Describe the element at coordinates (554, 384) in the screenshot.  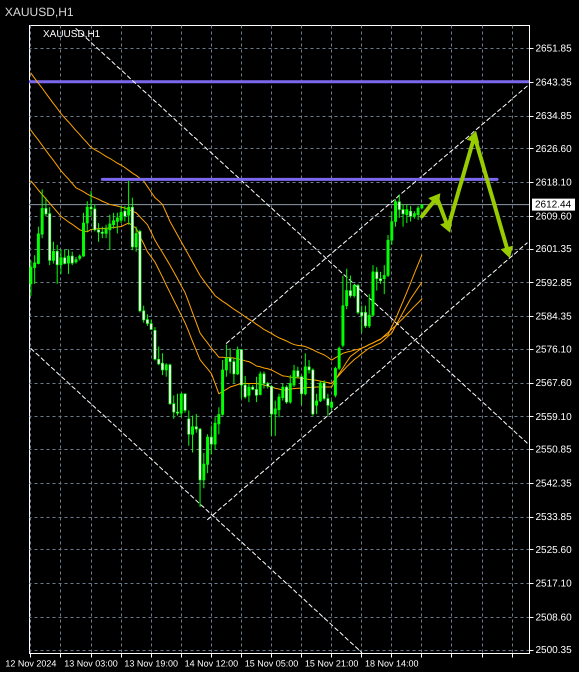
I see `y-tick-label: 2567.60` at that location.